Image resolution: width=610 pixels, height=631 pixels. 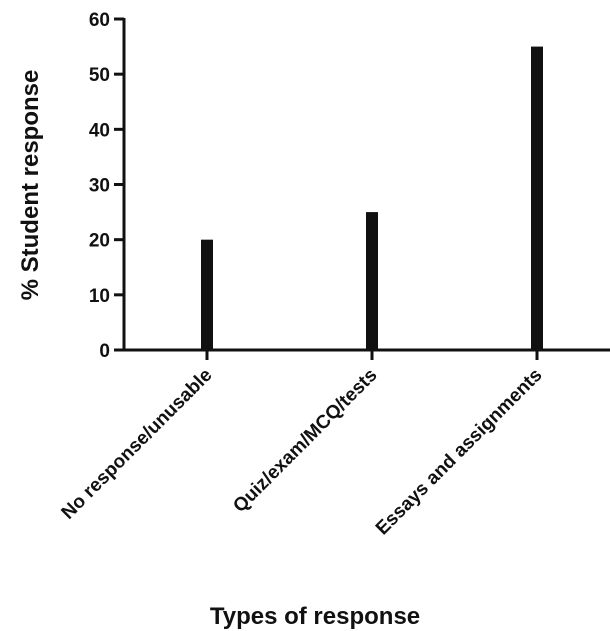 I want to click on y-axis-ticks: 0 10 20 30 40 50 60, so click(x=106, y=186).